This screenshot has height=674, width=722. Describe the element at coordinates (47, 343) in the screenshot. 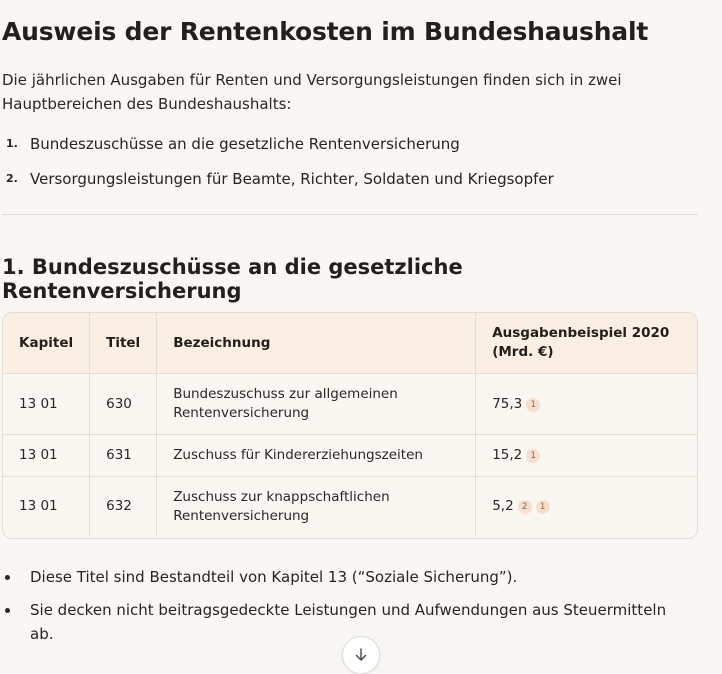

I see `column-header-kapitel: Kapitel` at that location.